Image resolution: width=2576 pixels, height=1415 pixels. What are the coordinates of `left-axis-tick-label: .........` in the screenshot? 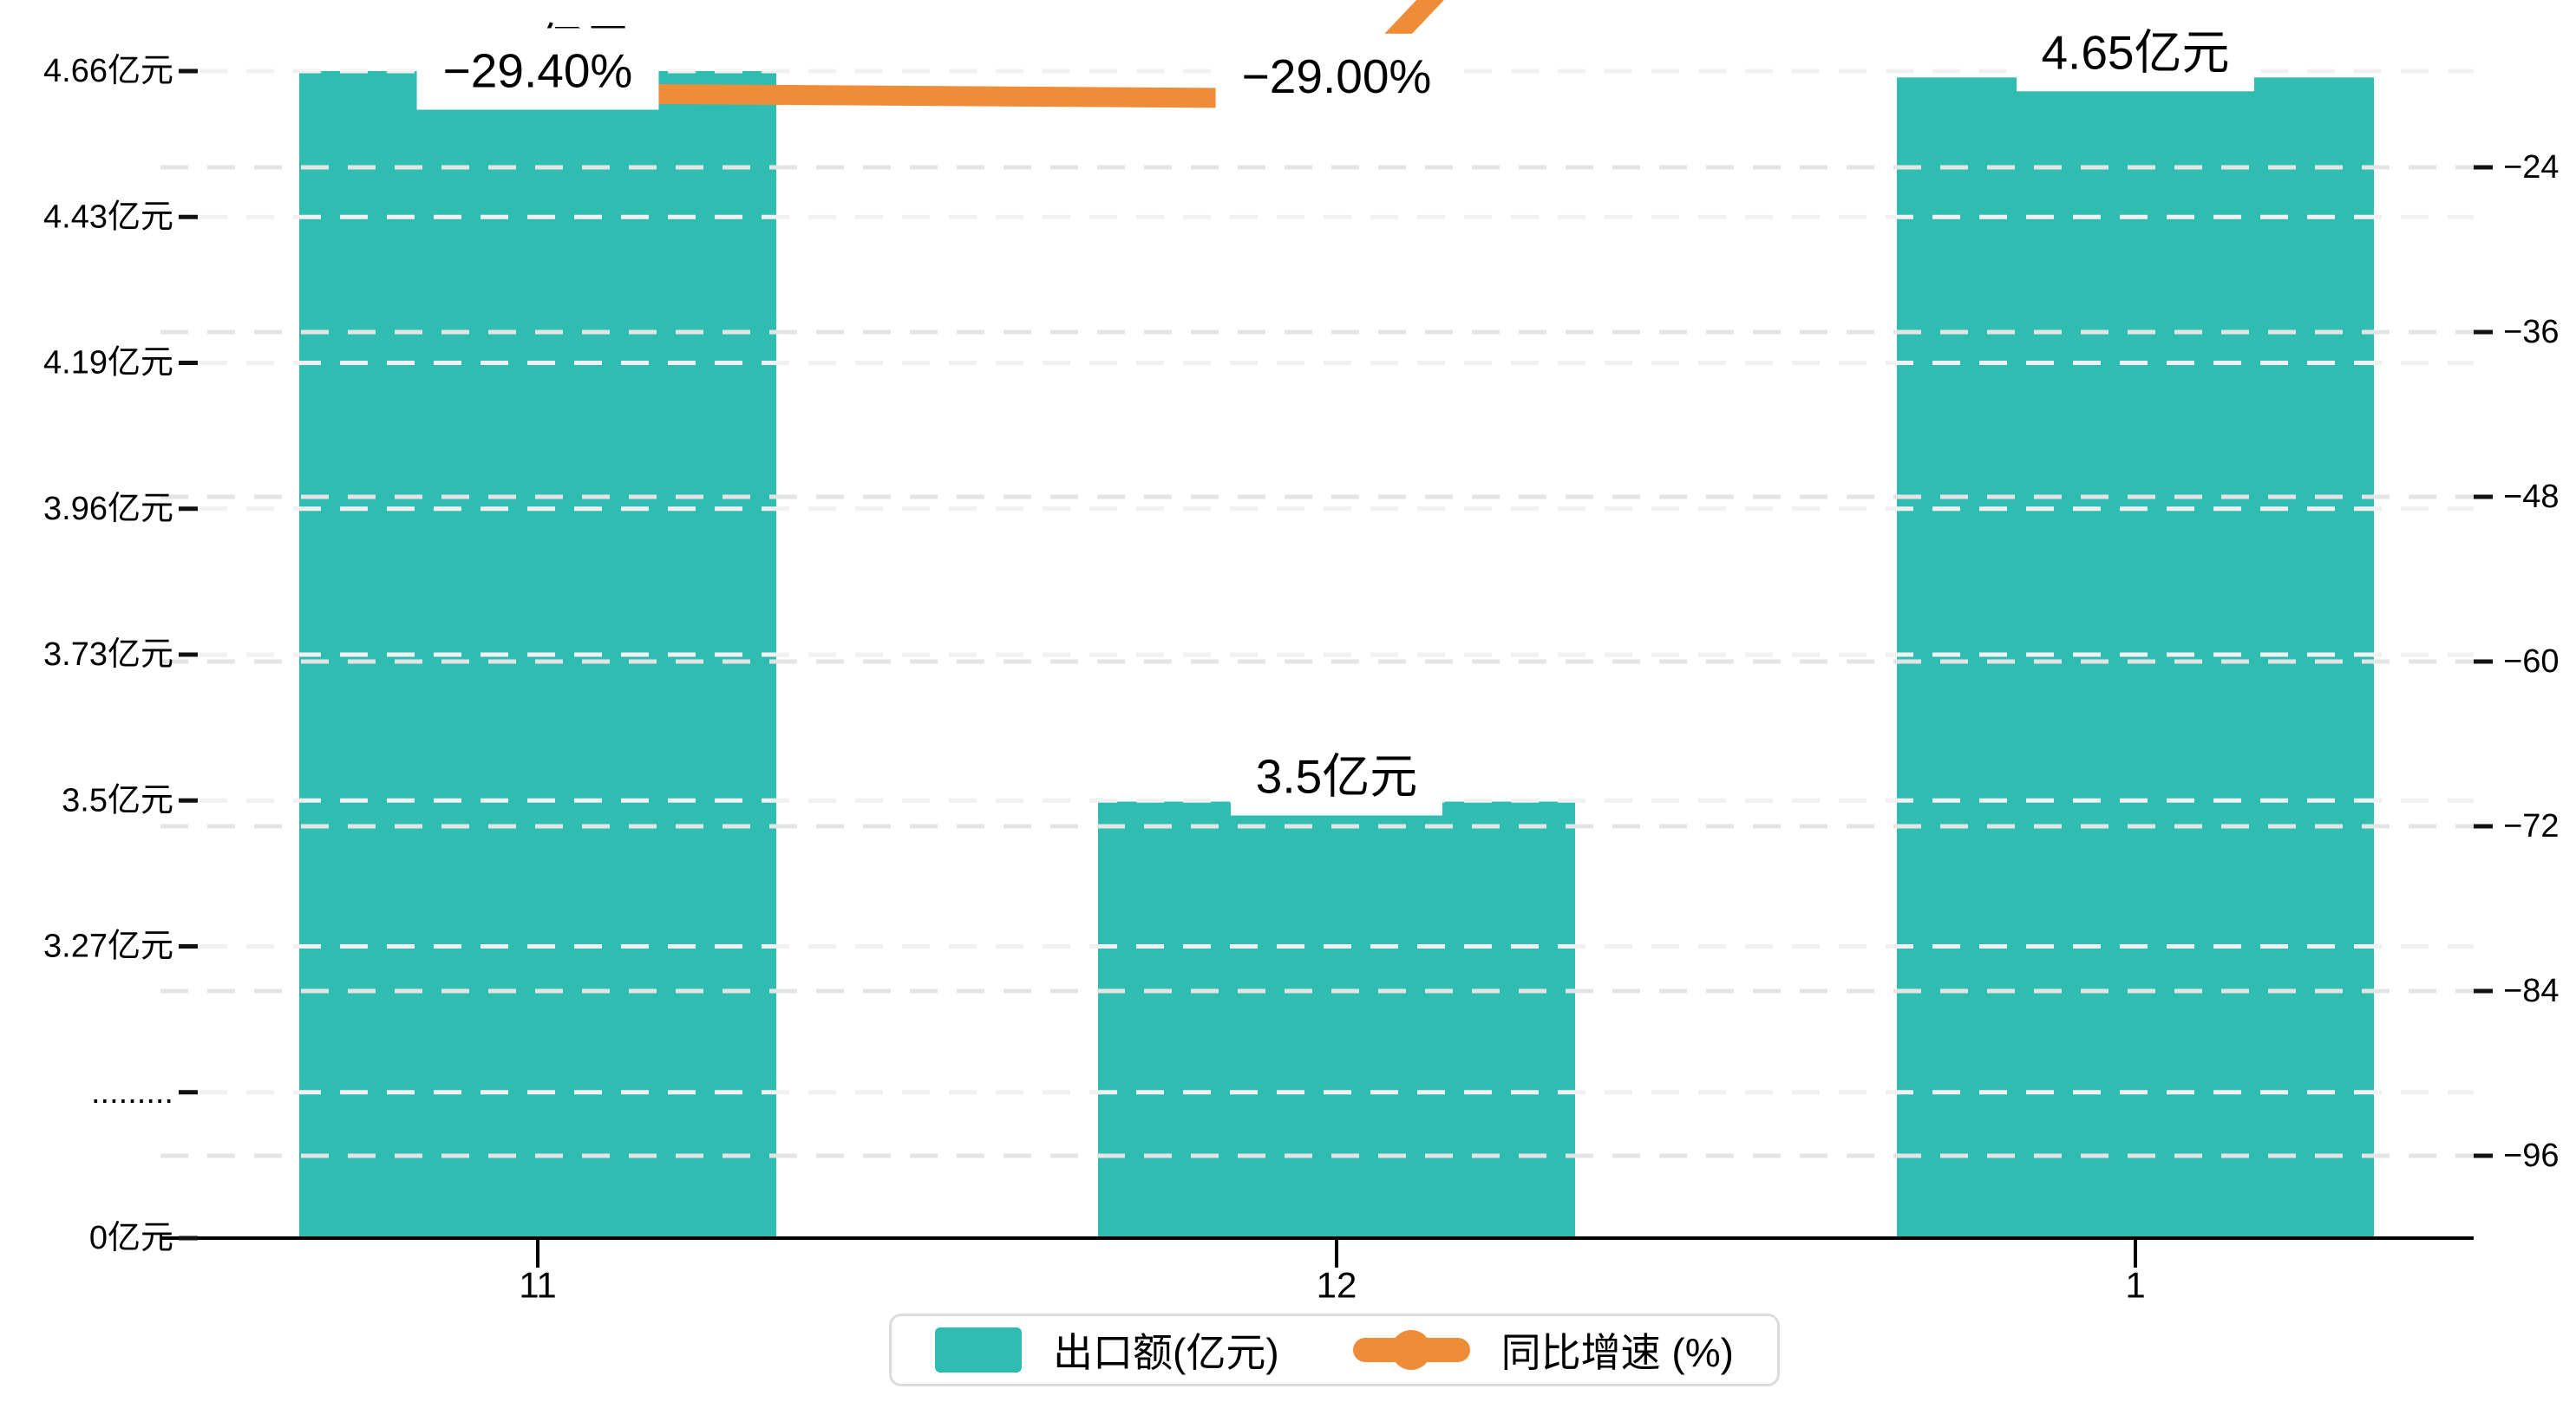 It's located at (132, 1092).